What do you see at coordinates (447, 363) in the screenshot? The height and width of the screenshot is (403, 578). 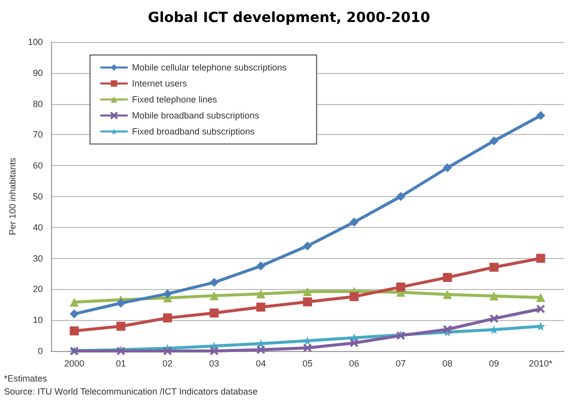 I see `x-tick-label: 08` at bounding box center [447, 363].